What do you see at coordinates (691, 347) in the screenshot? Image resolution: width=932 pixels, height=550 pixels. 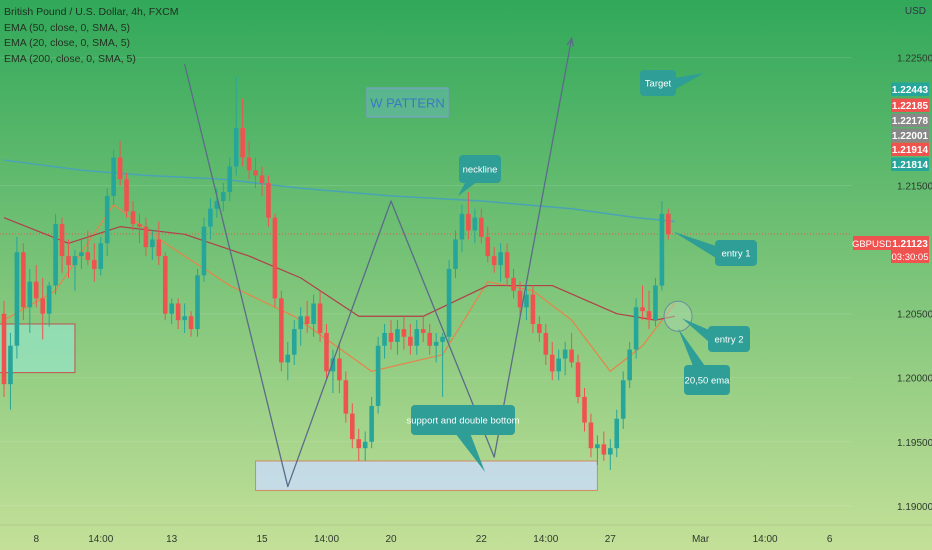 I see `callout-pointer` at bounding box center [691, 347].